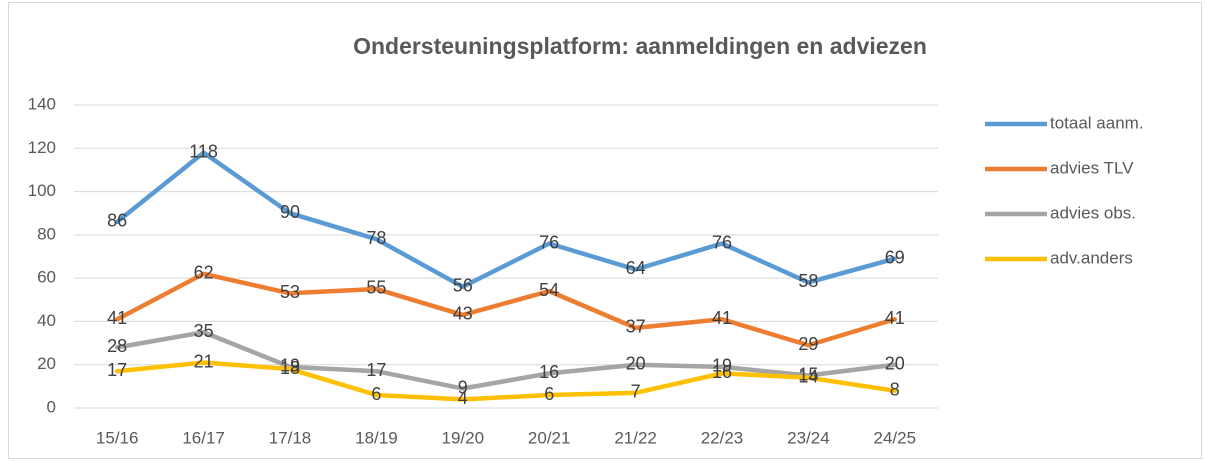 This screenshot has height=462, width=1205. I want to click on data-label: 86, so click(117, 221).